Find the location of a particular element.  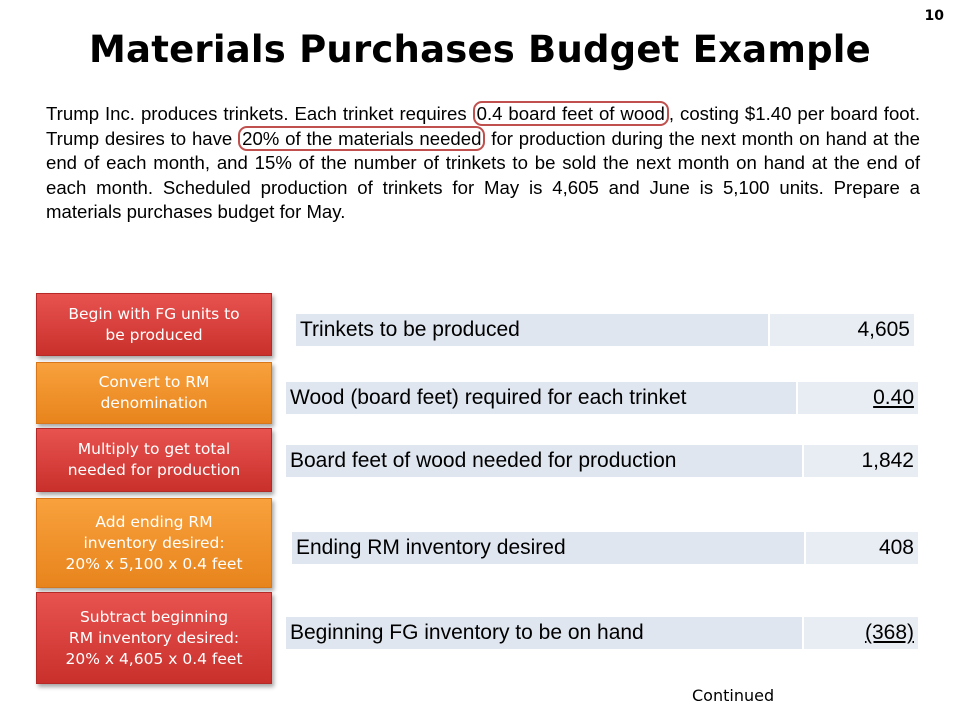

row-ending-rm-inventory: Ending RM inventory desired 408 is located at coordinates (605, 548).